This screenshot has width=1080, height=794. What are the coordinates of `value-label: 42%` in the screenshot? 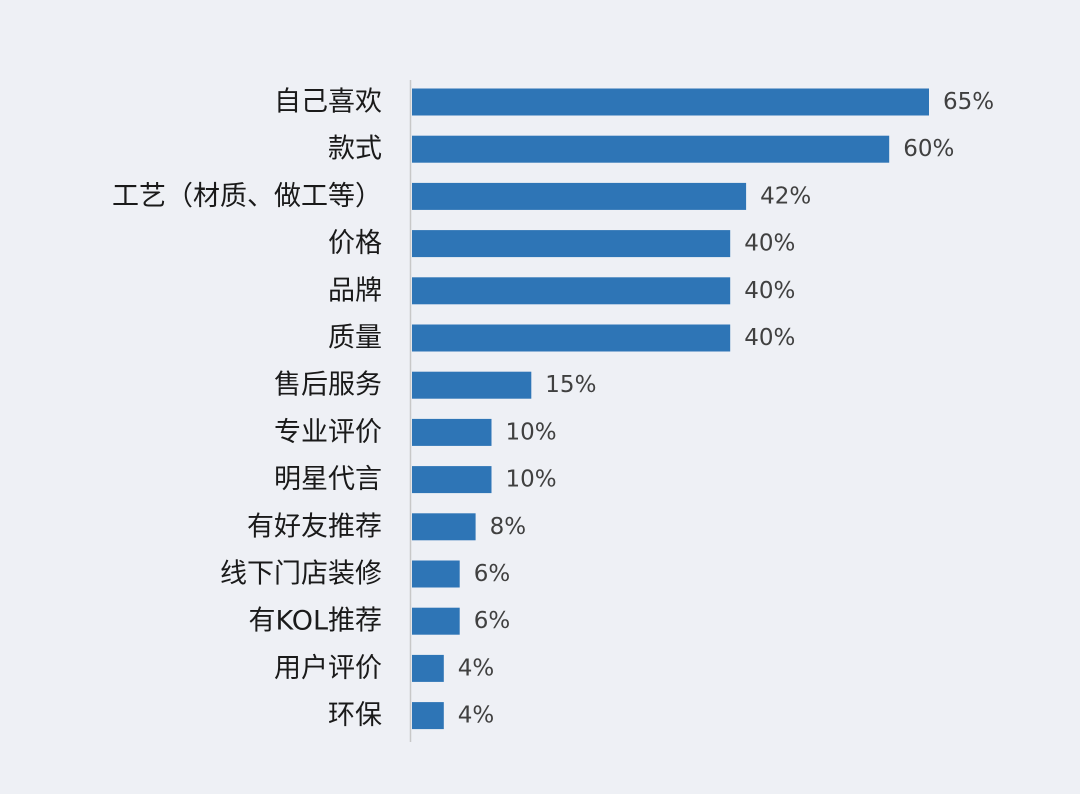 It's located at (785, 196).